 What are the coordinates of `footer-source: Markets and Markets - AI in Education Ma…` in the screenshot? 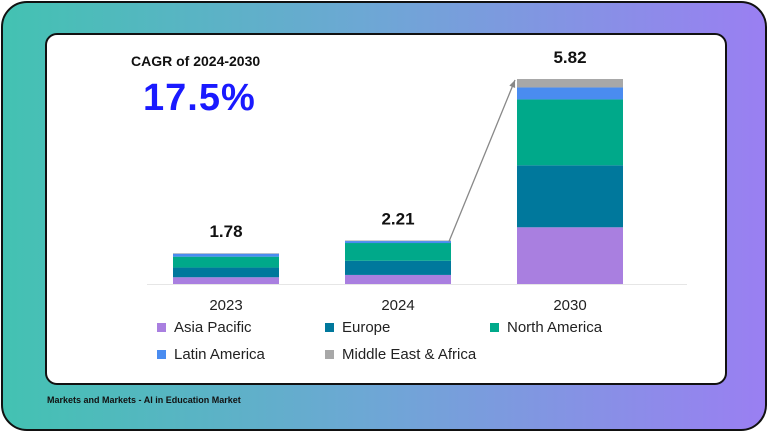 It's located at (144, 400).